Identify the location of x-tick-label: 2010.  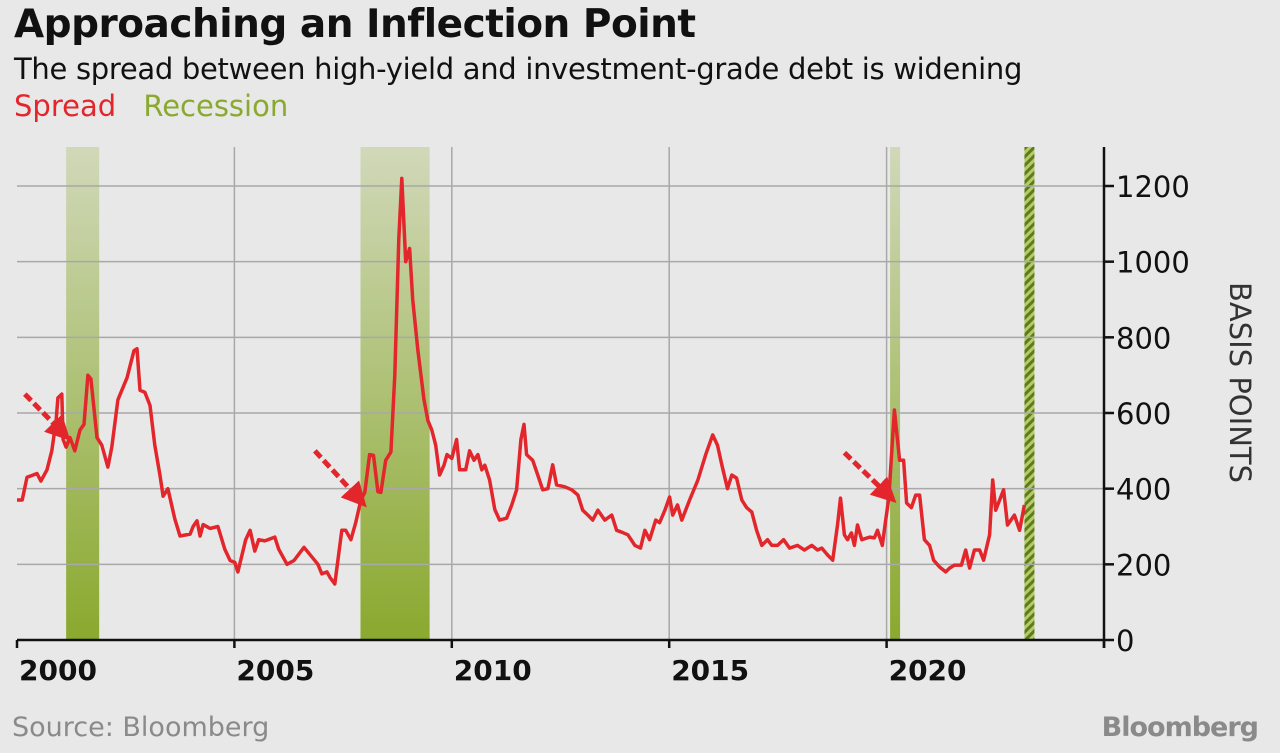
(493, 670).